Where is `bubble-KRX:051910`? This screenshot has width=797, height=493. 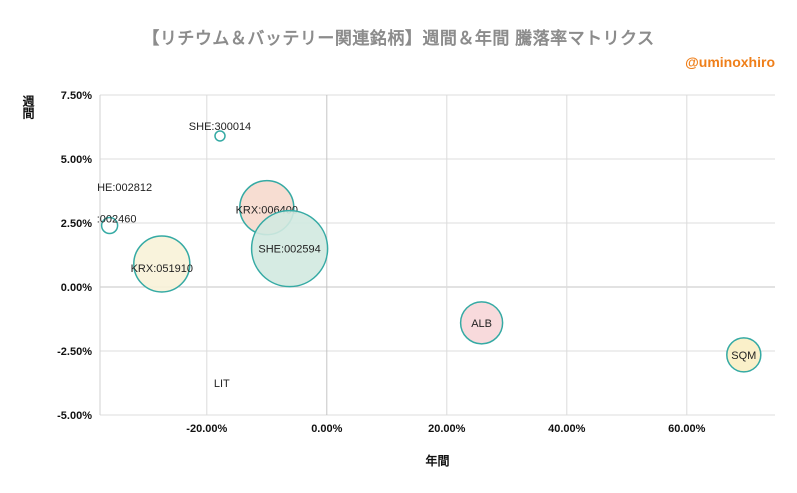 bubble-KRX:051910 is located at coordinates (162, 264).